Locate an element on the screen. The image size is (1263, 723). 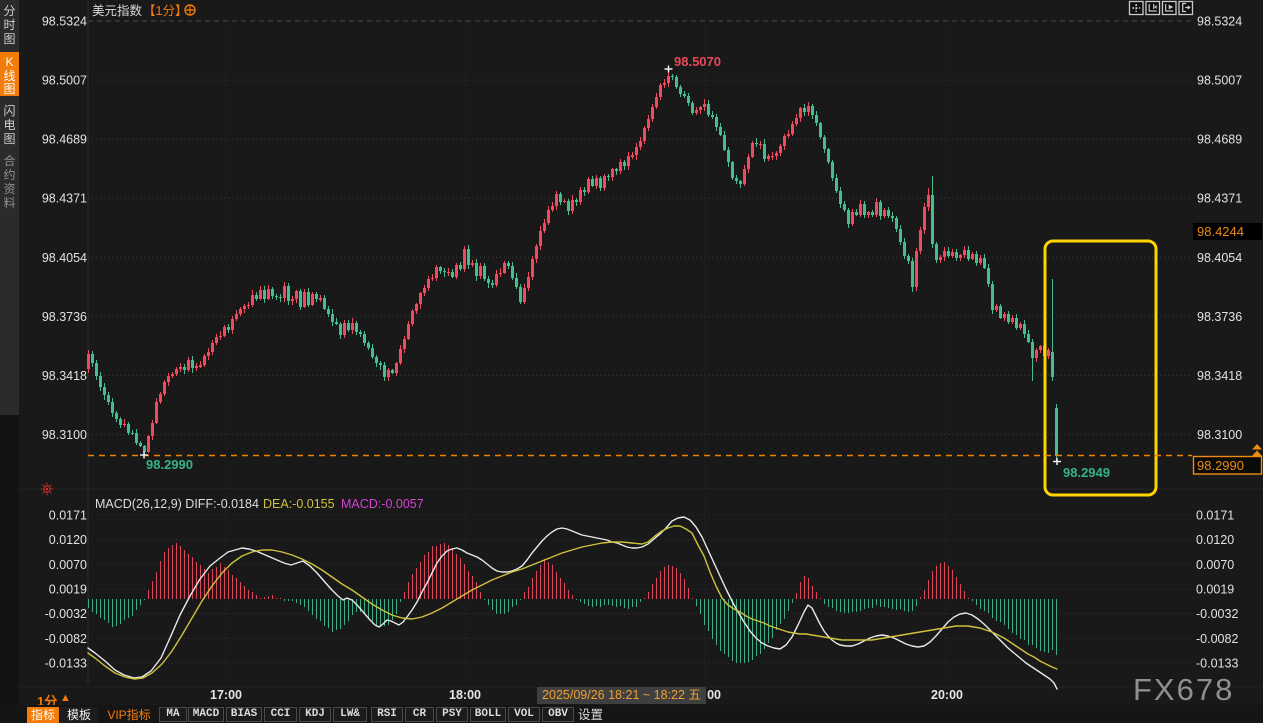
svg-text: 线 is located at coordinates (9, 76).